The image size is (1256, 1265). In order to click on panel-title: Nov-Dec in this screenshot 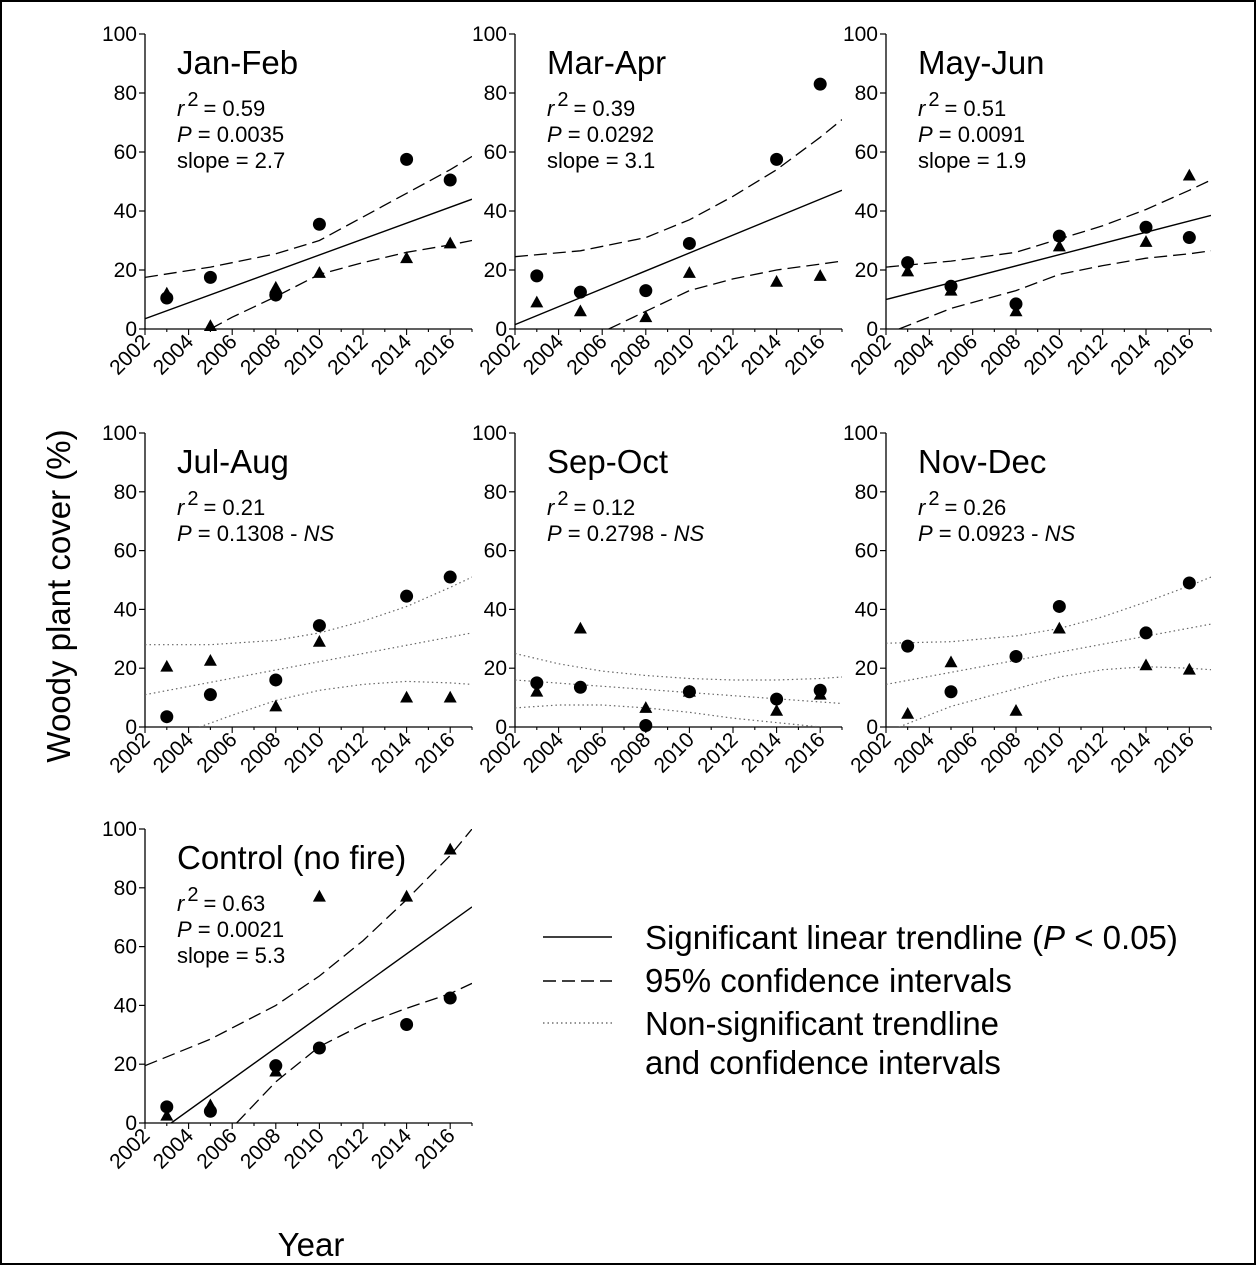, I will do `click(982, 461)`.